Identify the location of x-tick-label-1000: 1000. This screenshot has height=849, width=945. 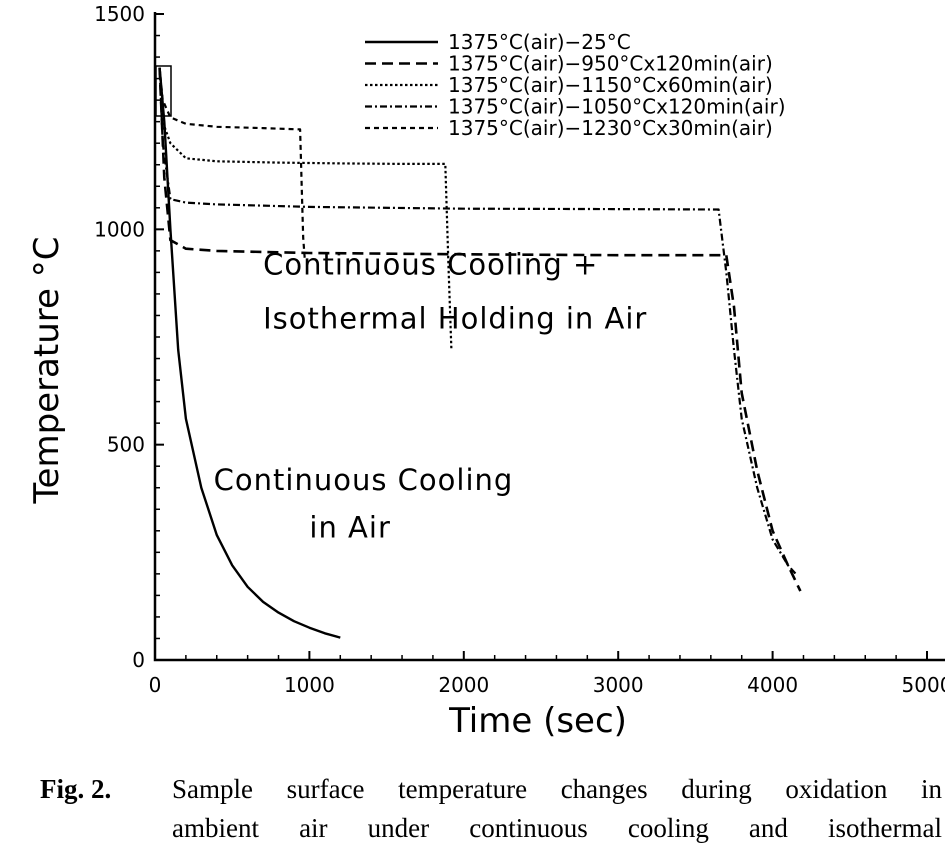
(309, 685).